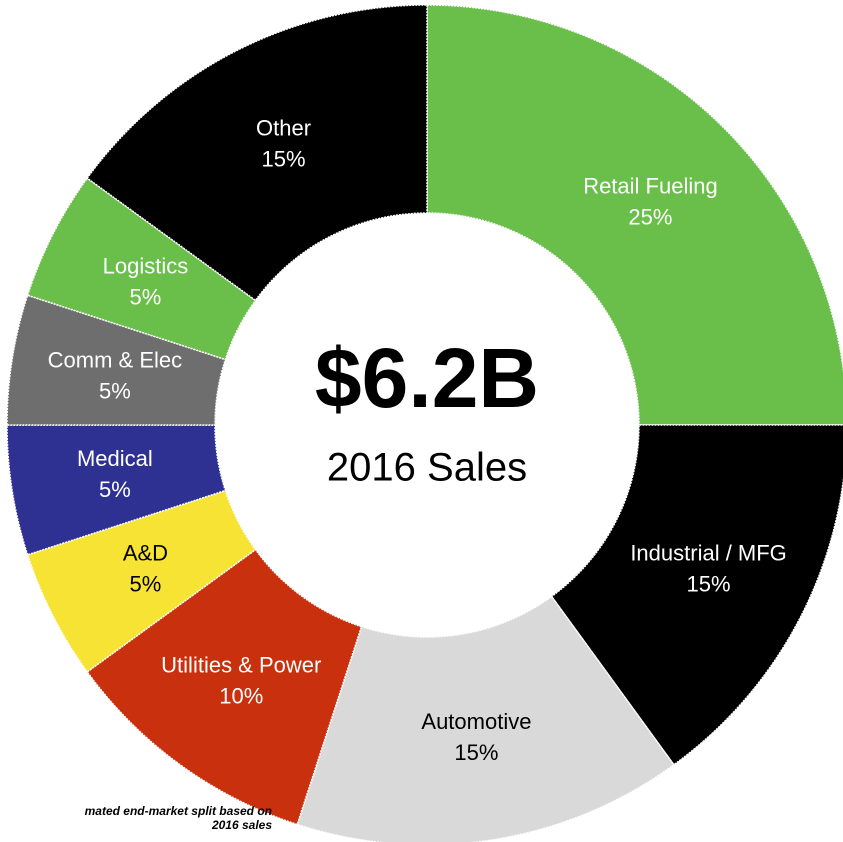 This screenshot has height=842, width=843. Describe the element at coordinates (115, 458) in the screenshot. I see `slice-label: Medical` at that location.